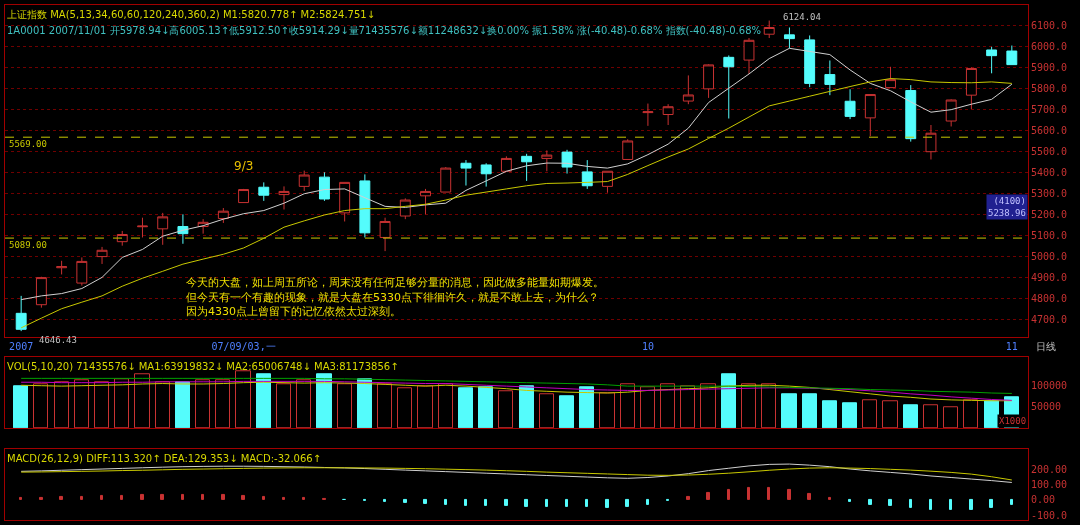  What do you see at coordinates (1049, 131) in the screenshot?
I see `y-tick-label: 5600.0` at bounding box center [1049, 131].